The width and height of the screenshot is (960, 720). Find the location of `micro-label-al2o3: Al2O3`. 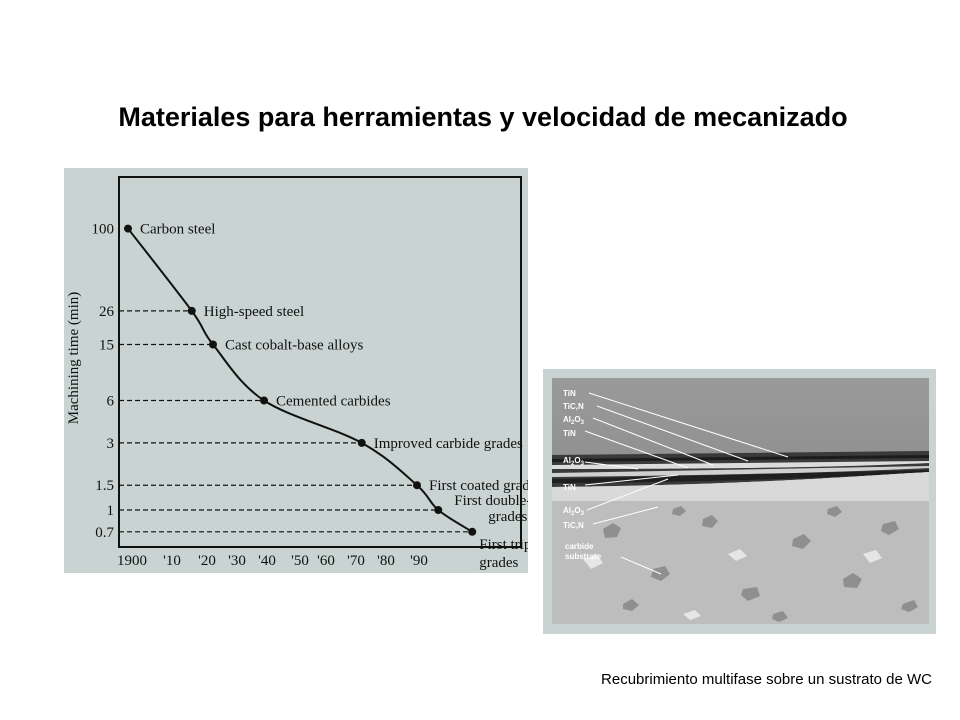

micro-label-al2o3: Al2O3 is located at coordinates (574, 420).